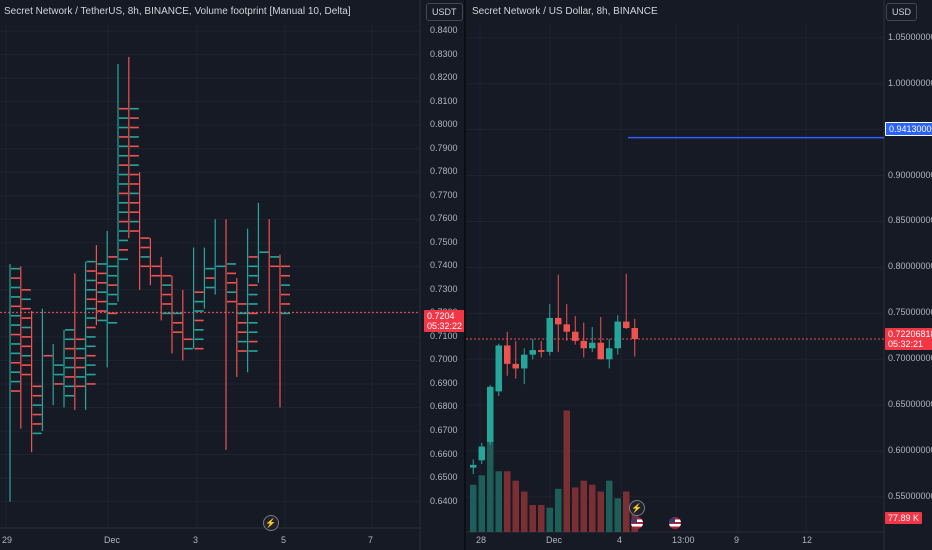  Describe the element at coordinates (906, 344) in the screenshot. I see `right-countdown: 05:32:21` at that location.